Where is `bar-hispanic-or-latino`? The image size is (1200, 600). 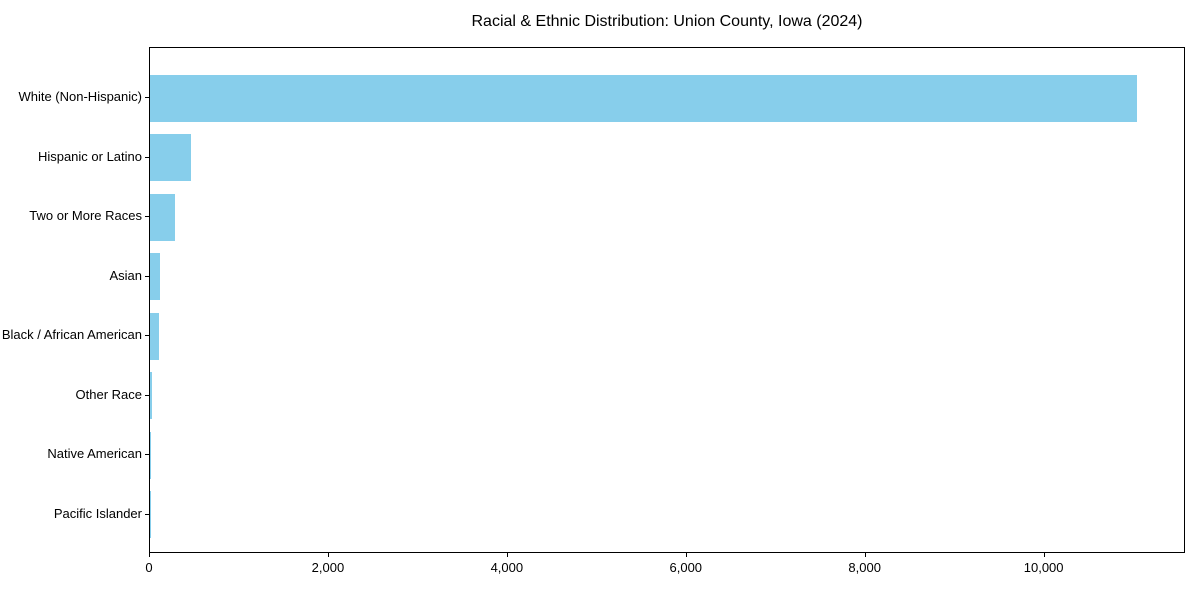 bar-hispanic-or-latino is located at coordinates (170, 157).